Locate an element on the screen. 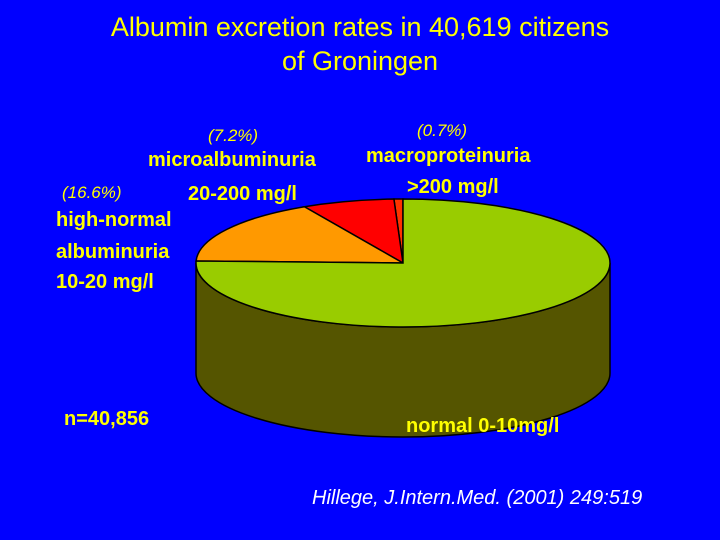  high-normal-label-line2: albuminuria is located at coordinates (113, 252).